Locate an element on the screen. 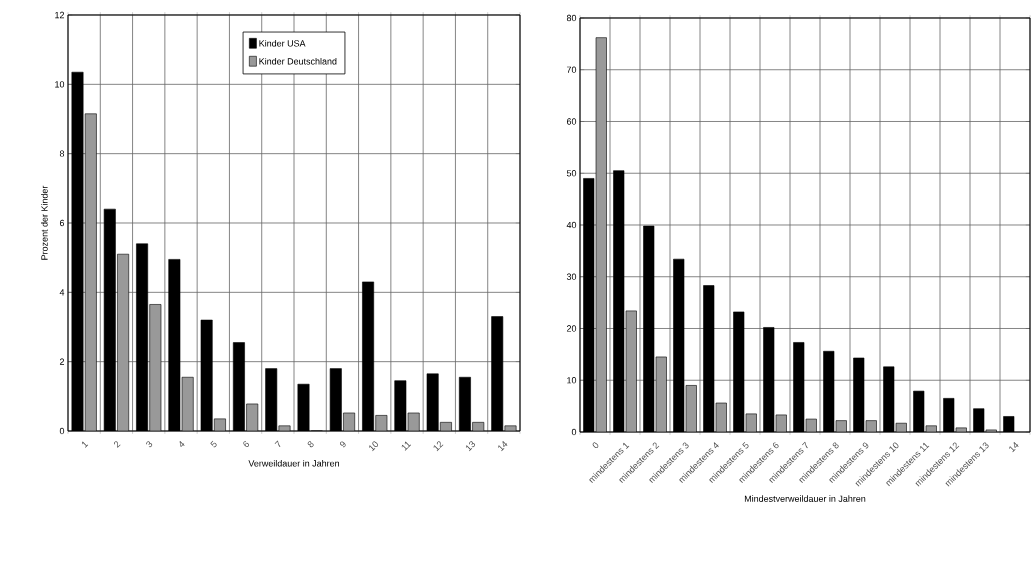 The height and width of the screenshot is (582, 1034). x-tick-label: 13 is located at coordinates (470, 446).